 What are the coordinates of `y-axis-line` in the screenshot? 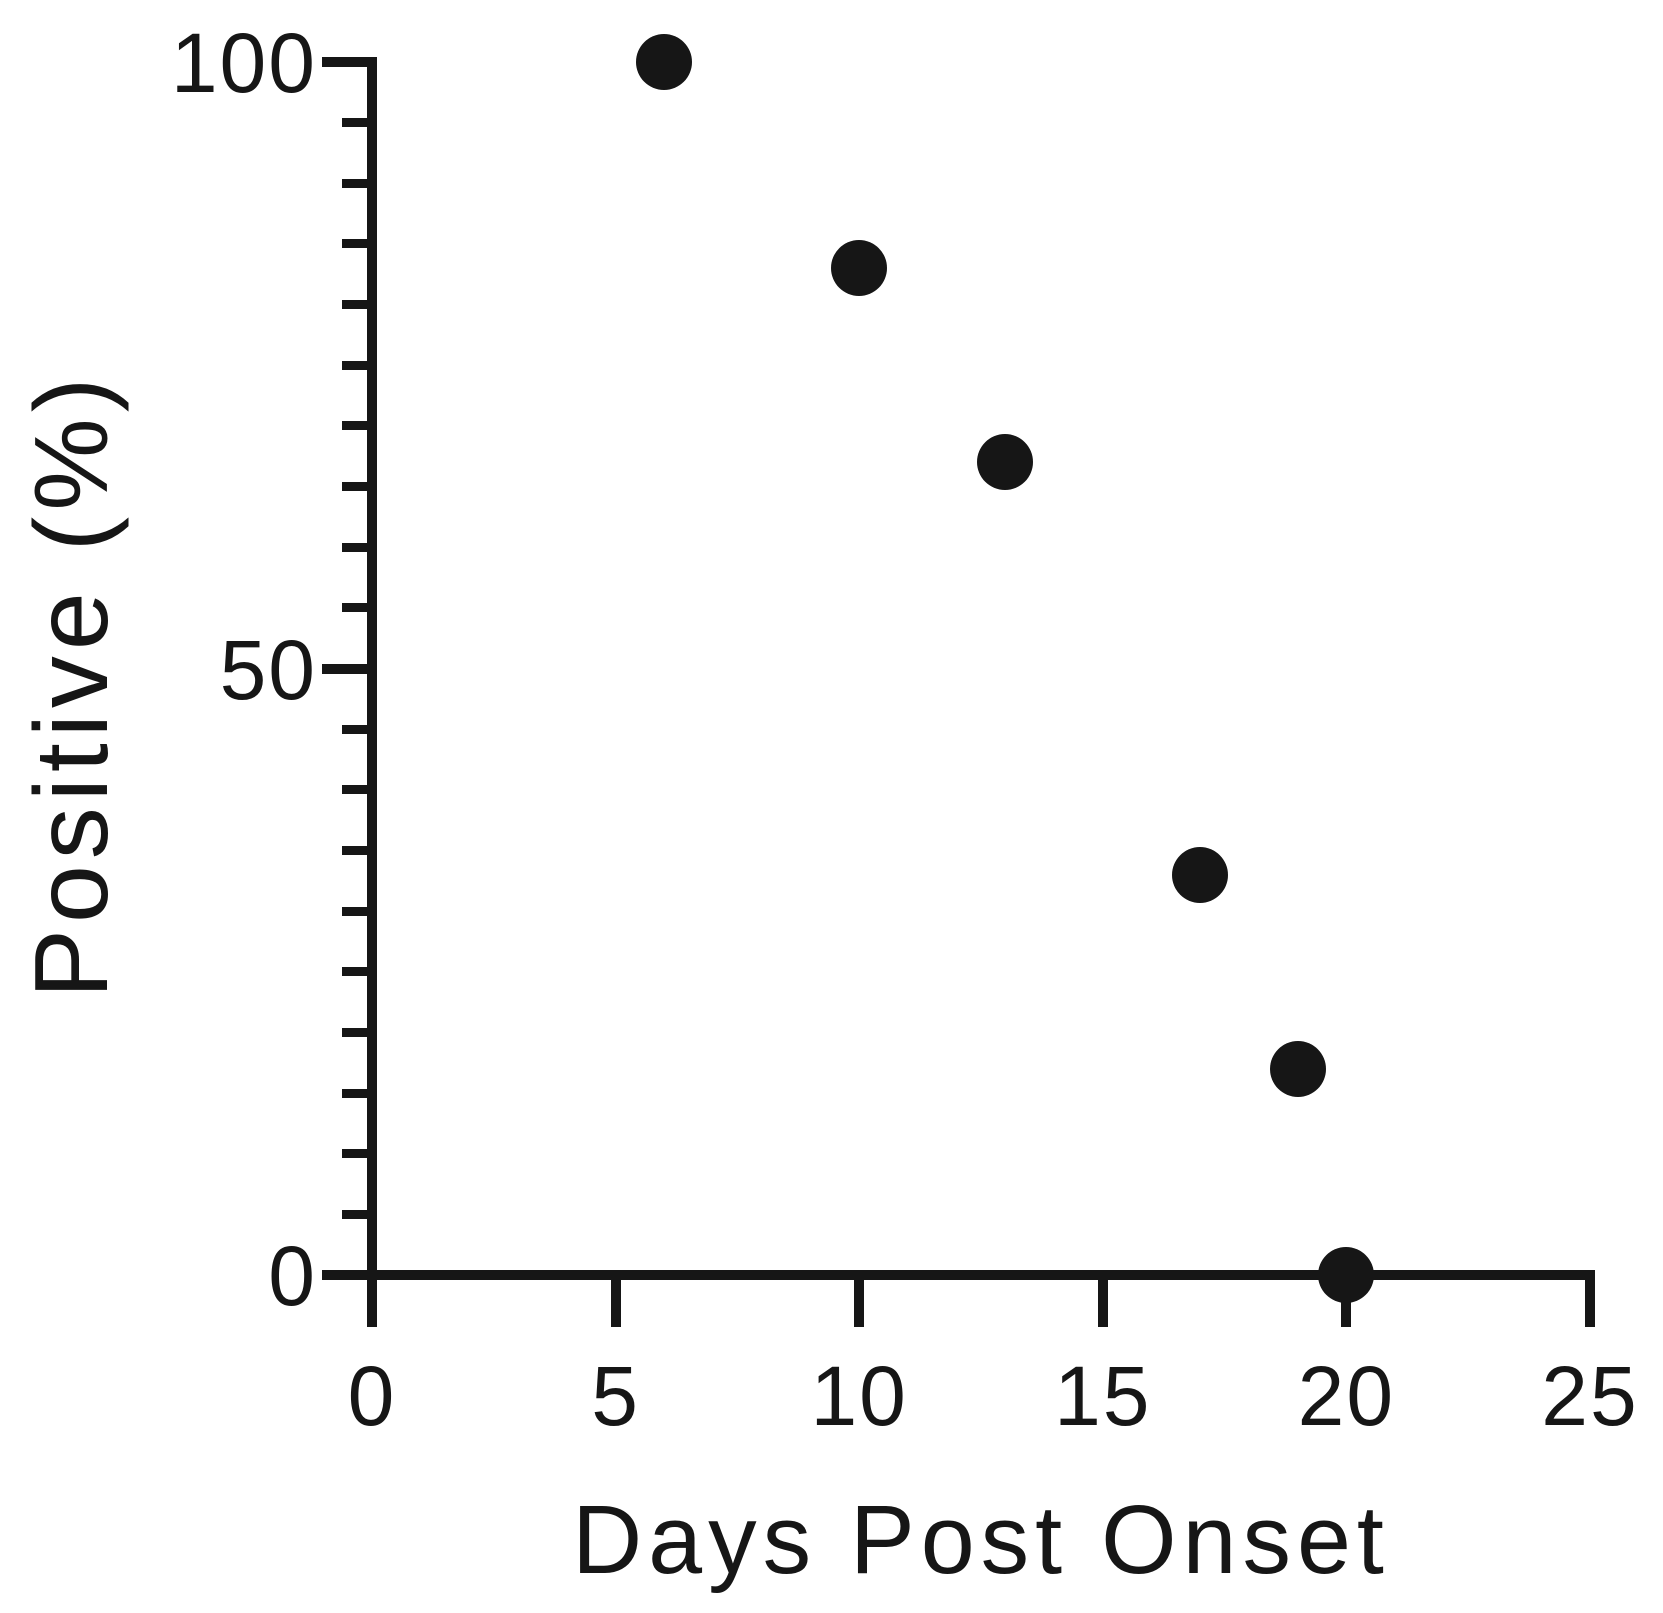 It's located at (372, 668).